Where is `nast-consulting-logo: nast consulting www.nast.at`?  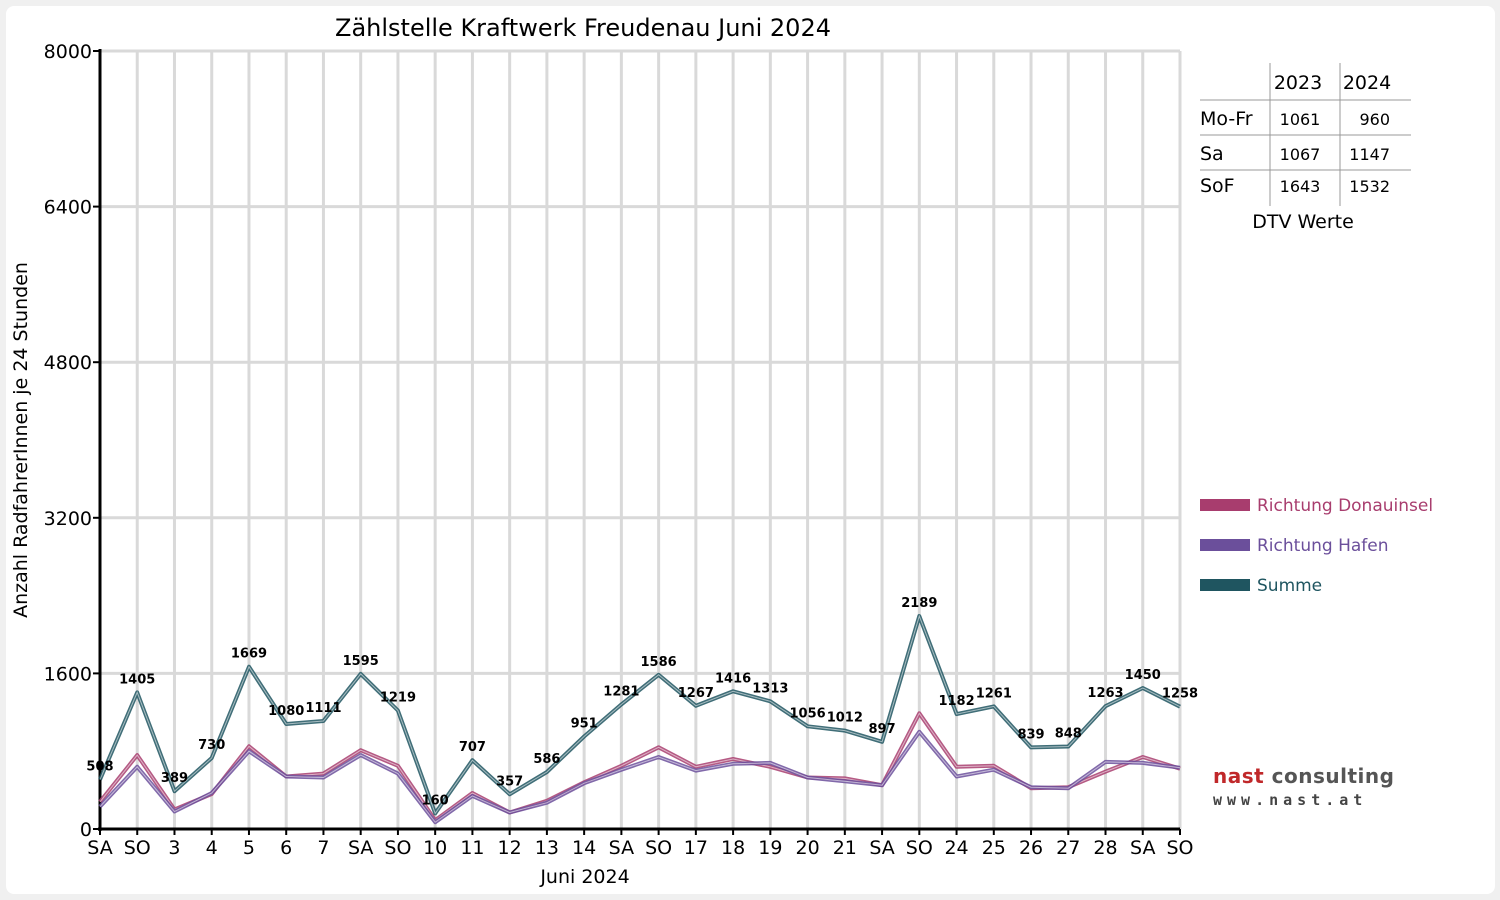
nast-consulting-logo: nast consulting www.nast.at is located at coordinates (1321, 787).